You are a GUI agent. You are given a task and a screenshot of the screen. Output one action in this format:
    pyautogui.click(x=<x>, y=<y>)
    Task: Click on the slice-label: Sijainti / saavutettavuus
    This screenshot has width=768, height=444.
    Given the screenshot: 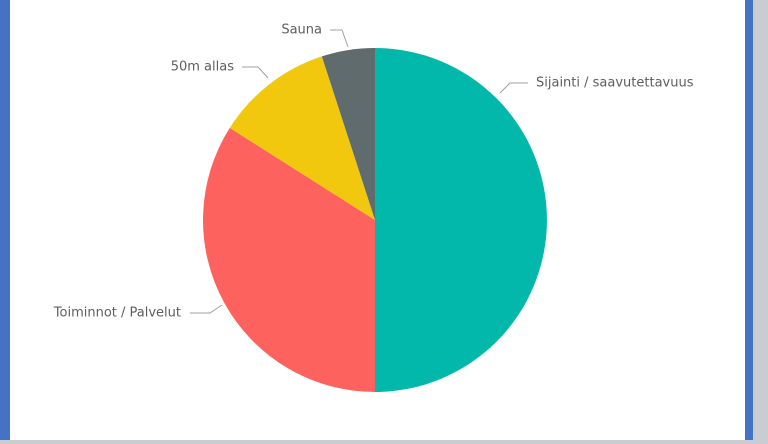 What is the action you would take?
    pyautogui.click(x=615, y=83)
    